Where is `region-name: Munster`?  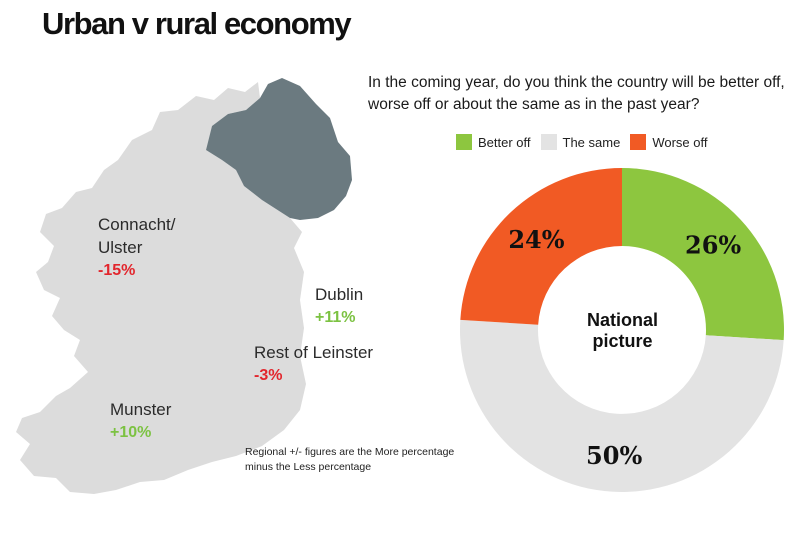
region-name: Munster is located at coordinates (141, 409).